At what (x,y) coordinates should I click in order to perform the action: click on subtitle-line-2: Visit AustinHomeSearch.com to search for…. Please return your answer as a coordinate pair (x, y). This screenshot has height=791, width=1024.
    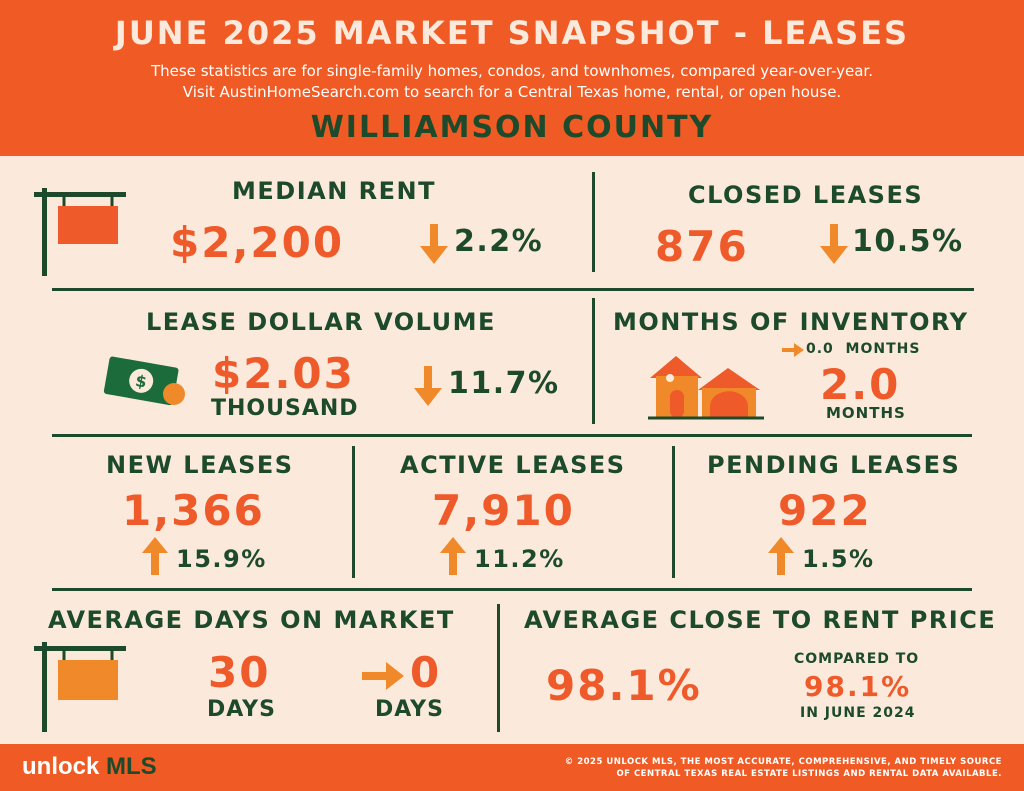
    Looking at the image, I should click on (512, 92).